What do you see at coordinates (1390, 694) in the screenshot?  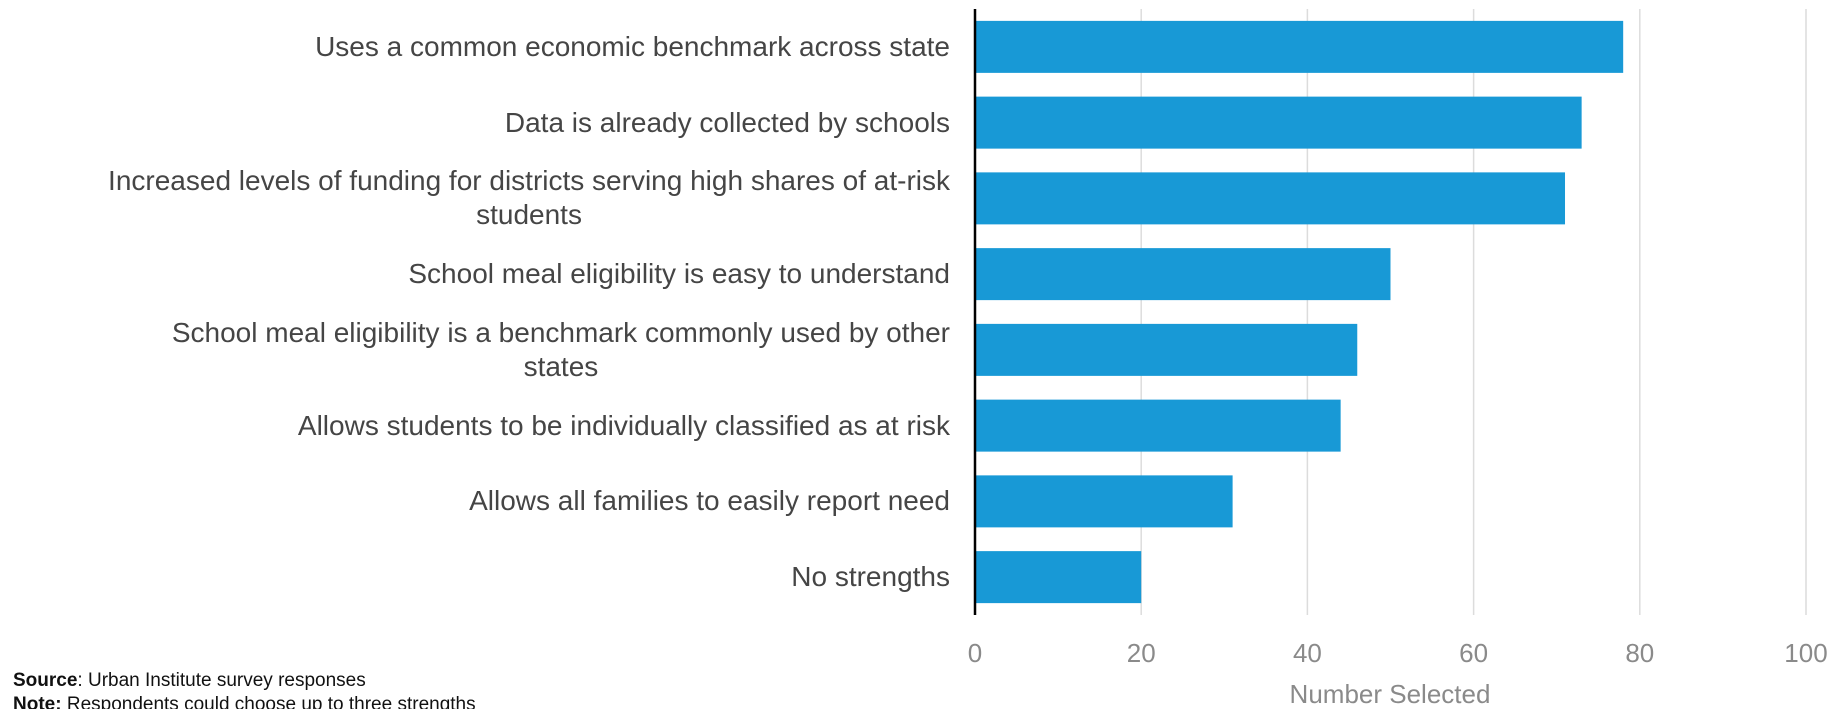 I see `x-axis-title: Number Selected` at bounding box center [1390, 694].